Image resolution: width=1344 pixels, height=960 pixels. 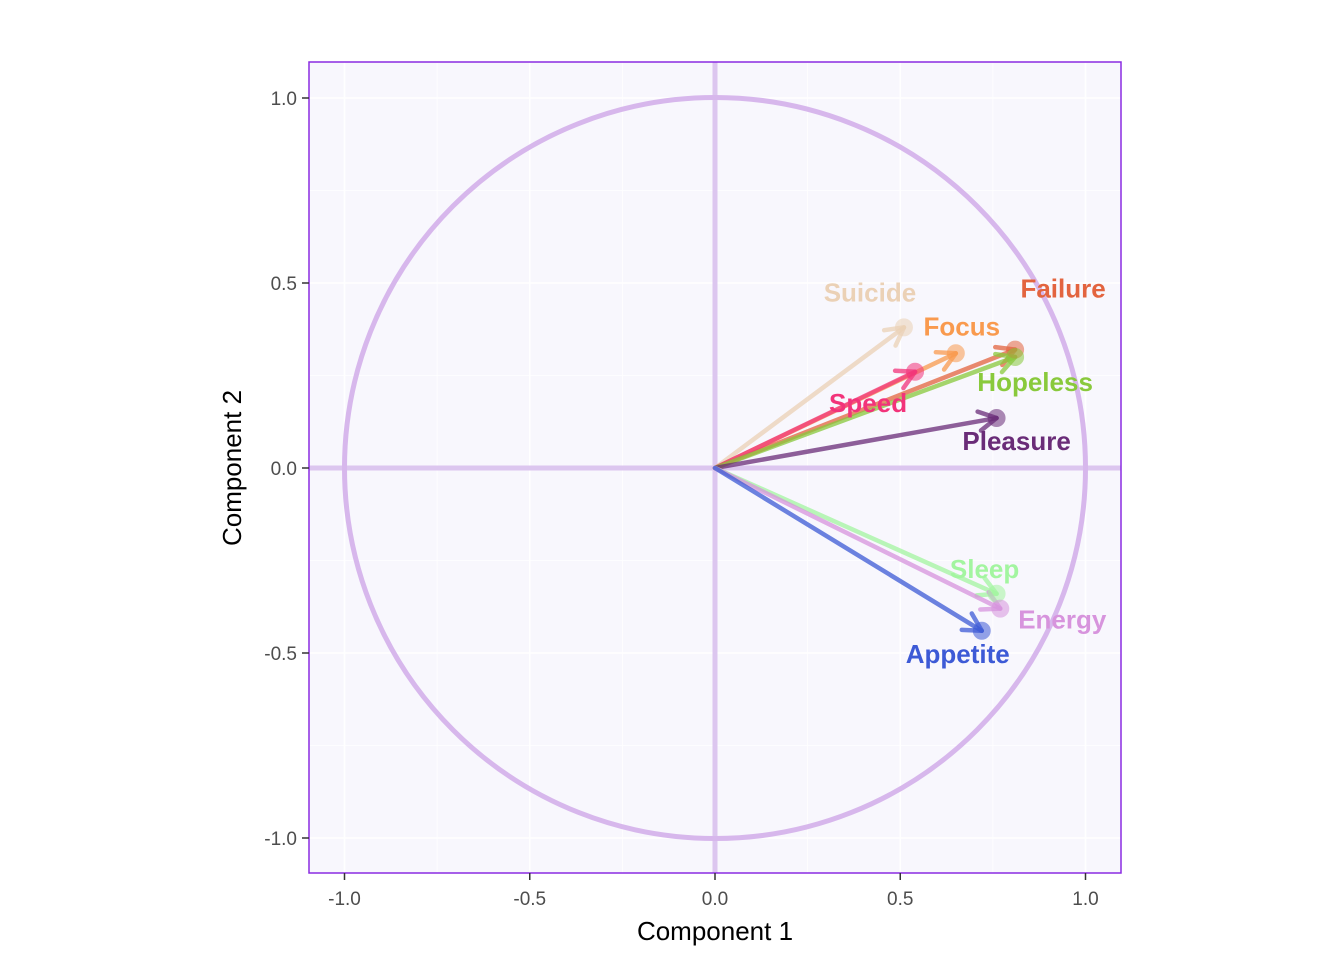 What do you see at coordinates (955, 353) in the screenshot?
I see `point-focus` at bounding box center [955, 353].